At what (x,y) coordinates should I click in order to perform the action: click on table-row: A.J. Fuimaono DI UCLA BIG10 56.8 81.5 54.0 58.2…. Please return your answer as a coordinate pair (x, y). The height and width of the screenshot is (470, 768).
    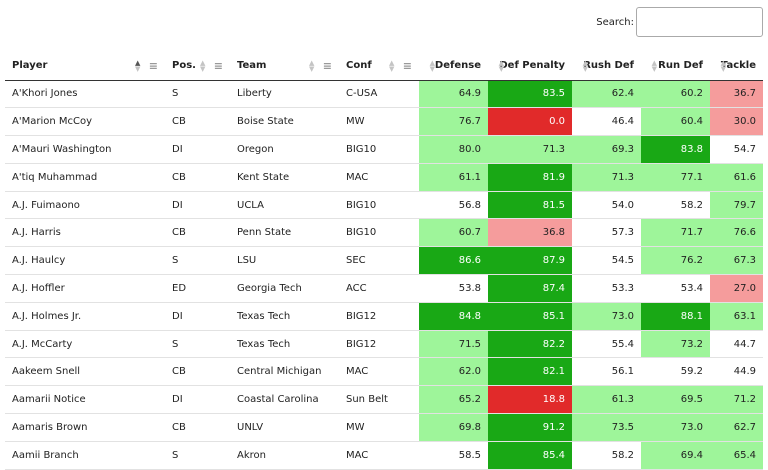
    Looking at the image, I should click on (384, 205).